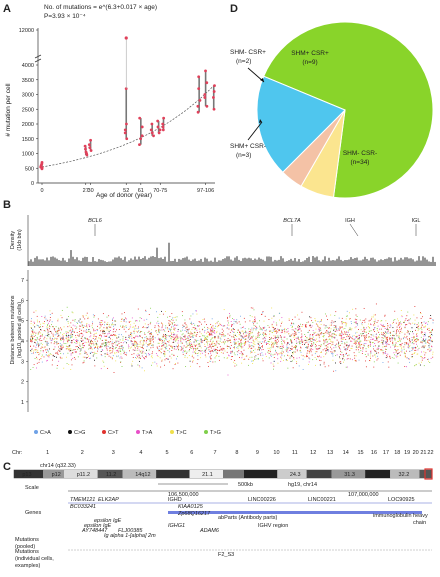  I want to click on b-ytick-label: 2, so click(22, 383).